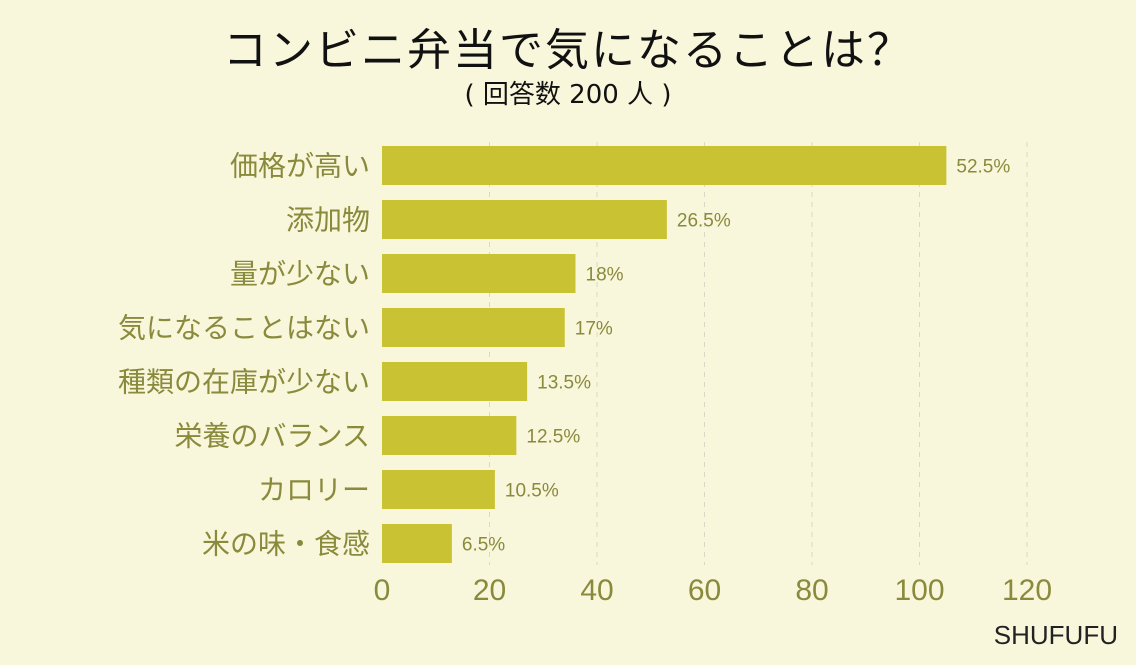 The height and width of the screenshot is (665, 1136). Describe the element at coordinates (704, 221) in the screenshot. I see `value-label: 26.5%` at that location.